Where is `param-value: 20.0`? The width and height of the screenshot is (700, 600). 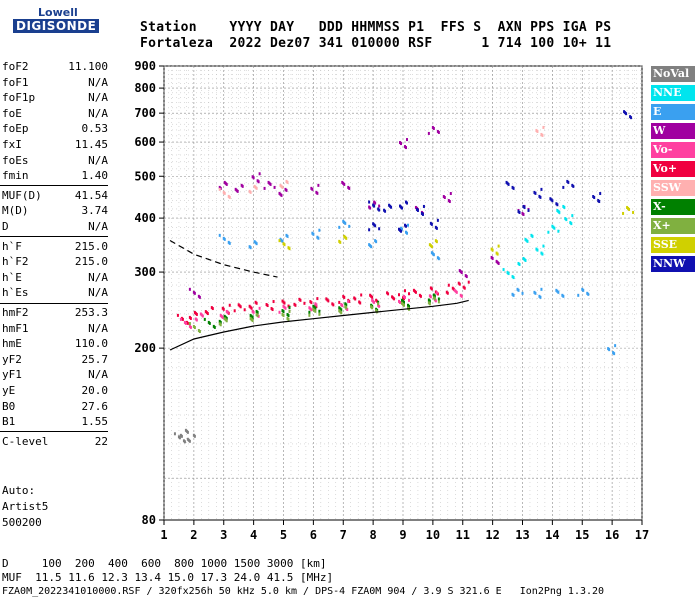 param-value: 20.0 is located at coordinates (95, 390).